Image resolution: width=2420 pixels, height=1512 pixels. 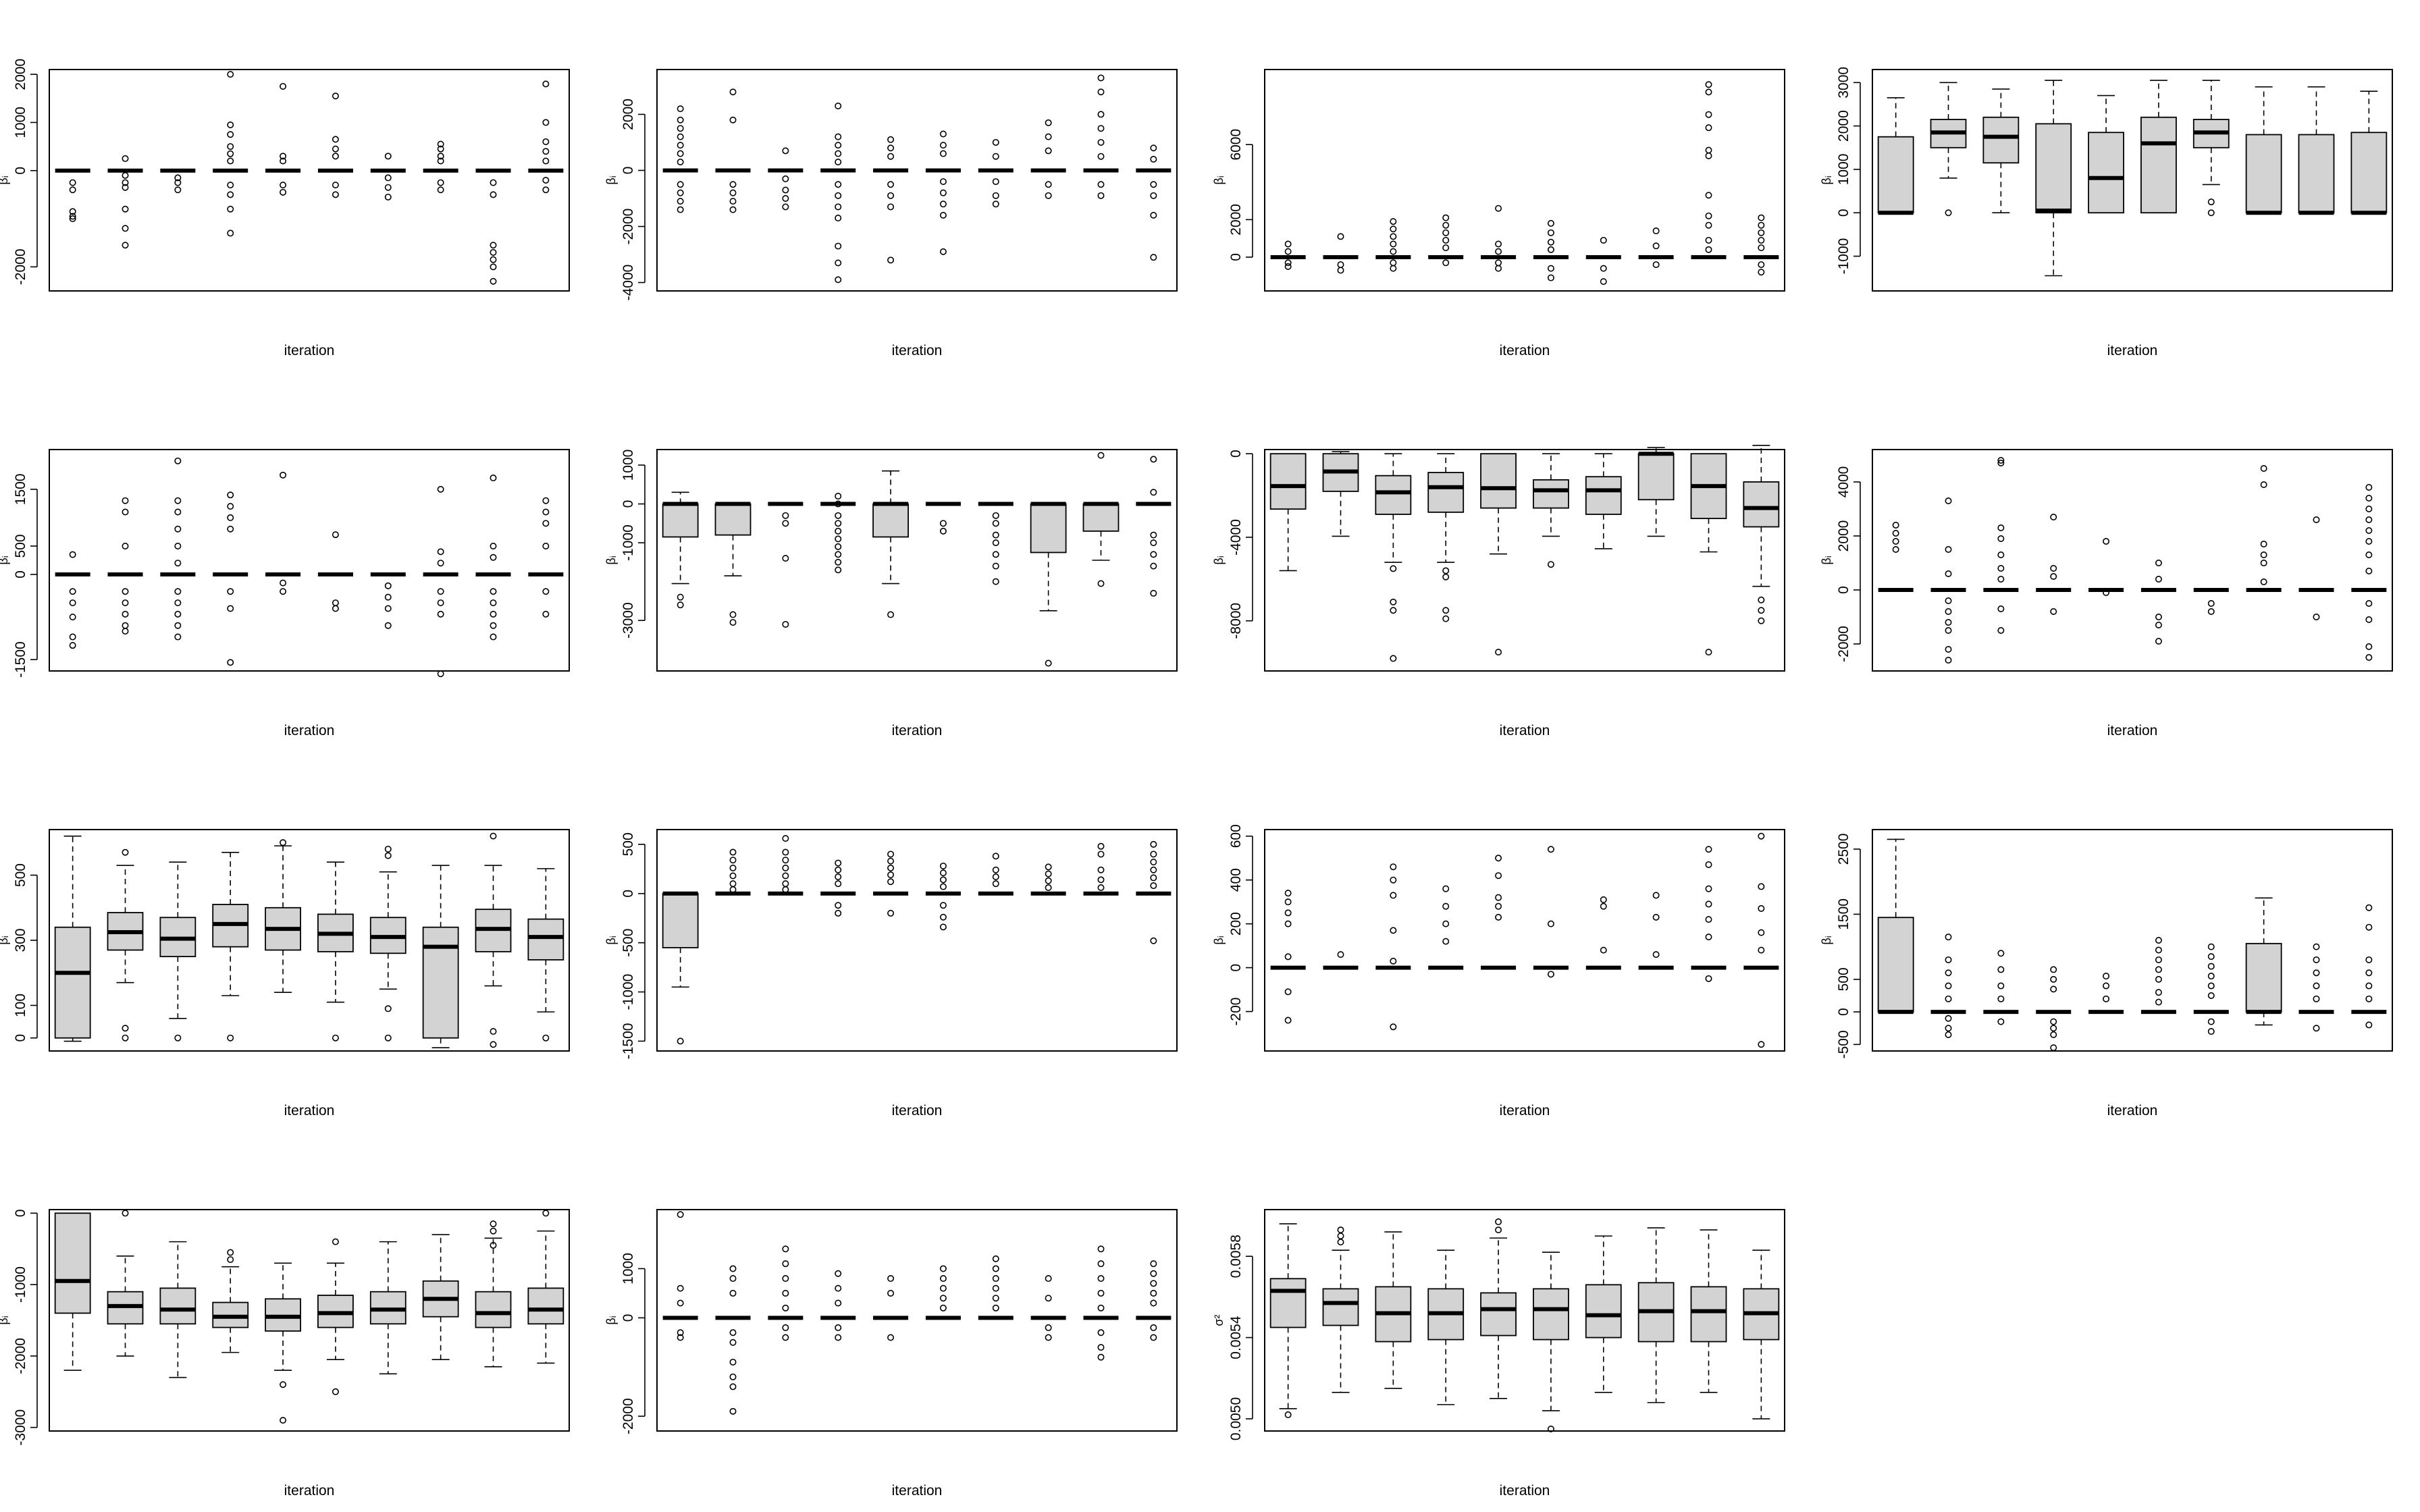 What do you see at coordinates (1843, 126) in the screenshot?
I see `y-tick-label: 2000` at bounding box center [1843, 126].